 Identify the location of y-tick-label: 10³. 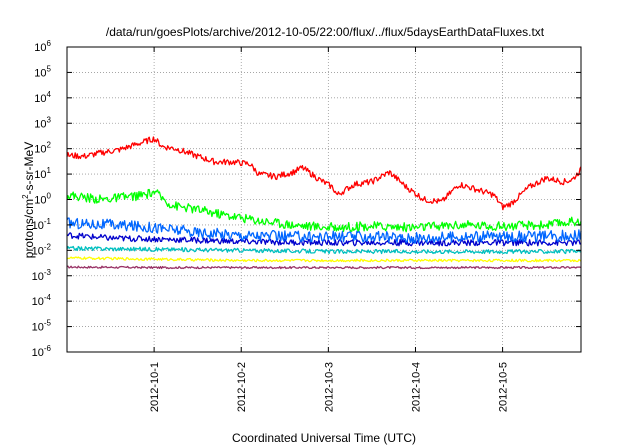
(42, 122).